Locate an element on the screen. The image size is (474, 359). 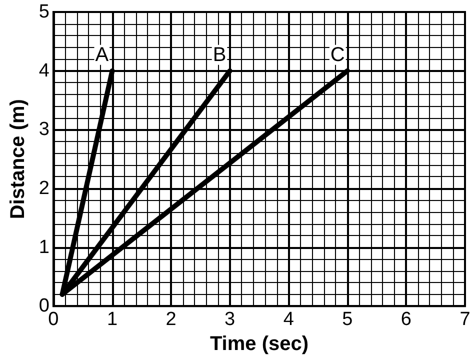
series-label: B is located at coordinates (219, 55).